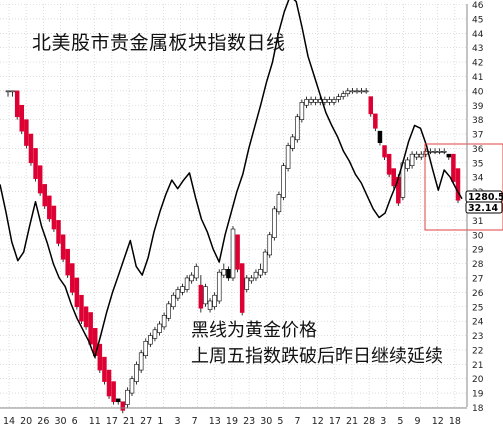  I want to click on x-tick-label: 21, so click(129, 421).